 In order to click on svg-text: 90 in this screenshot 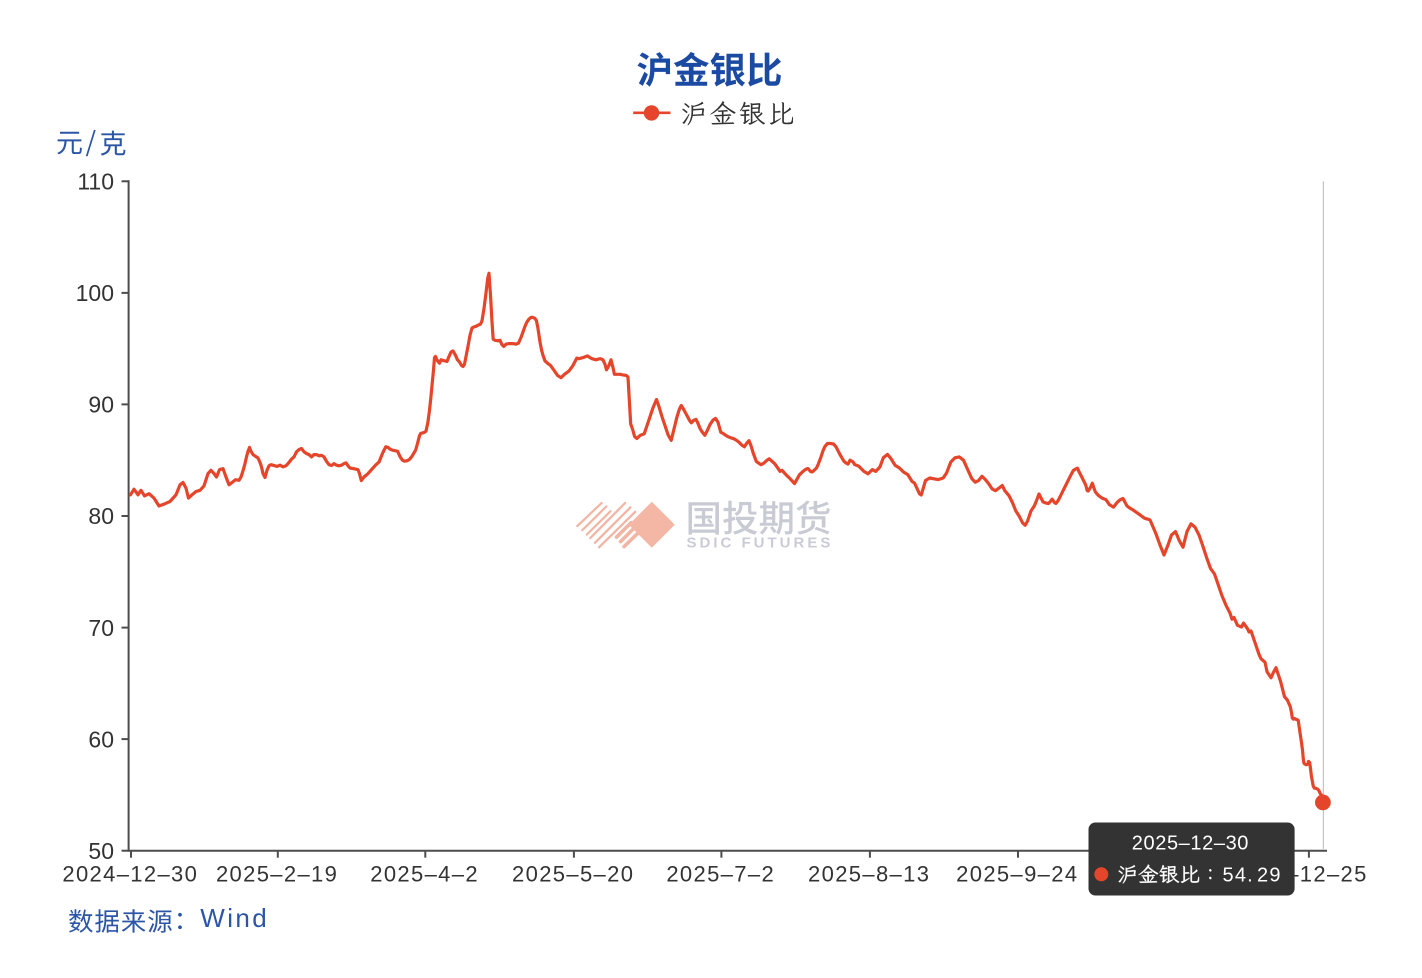, I will do `click(101, 405)`.